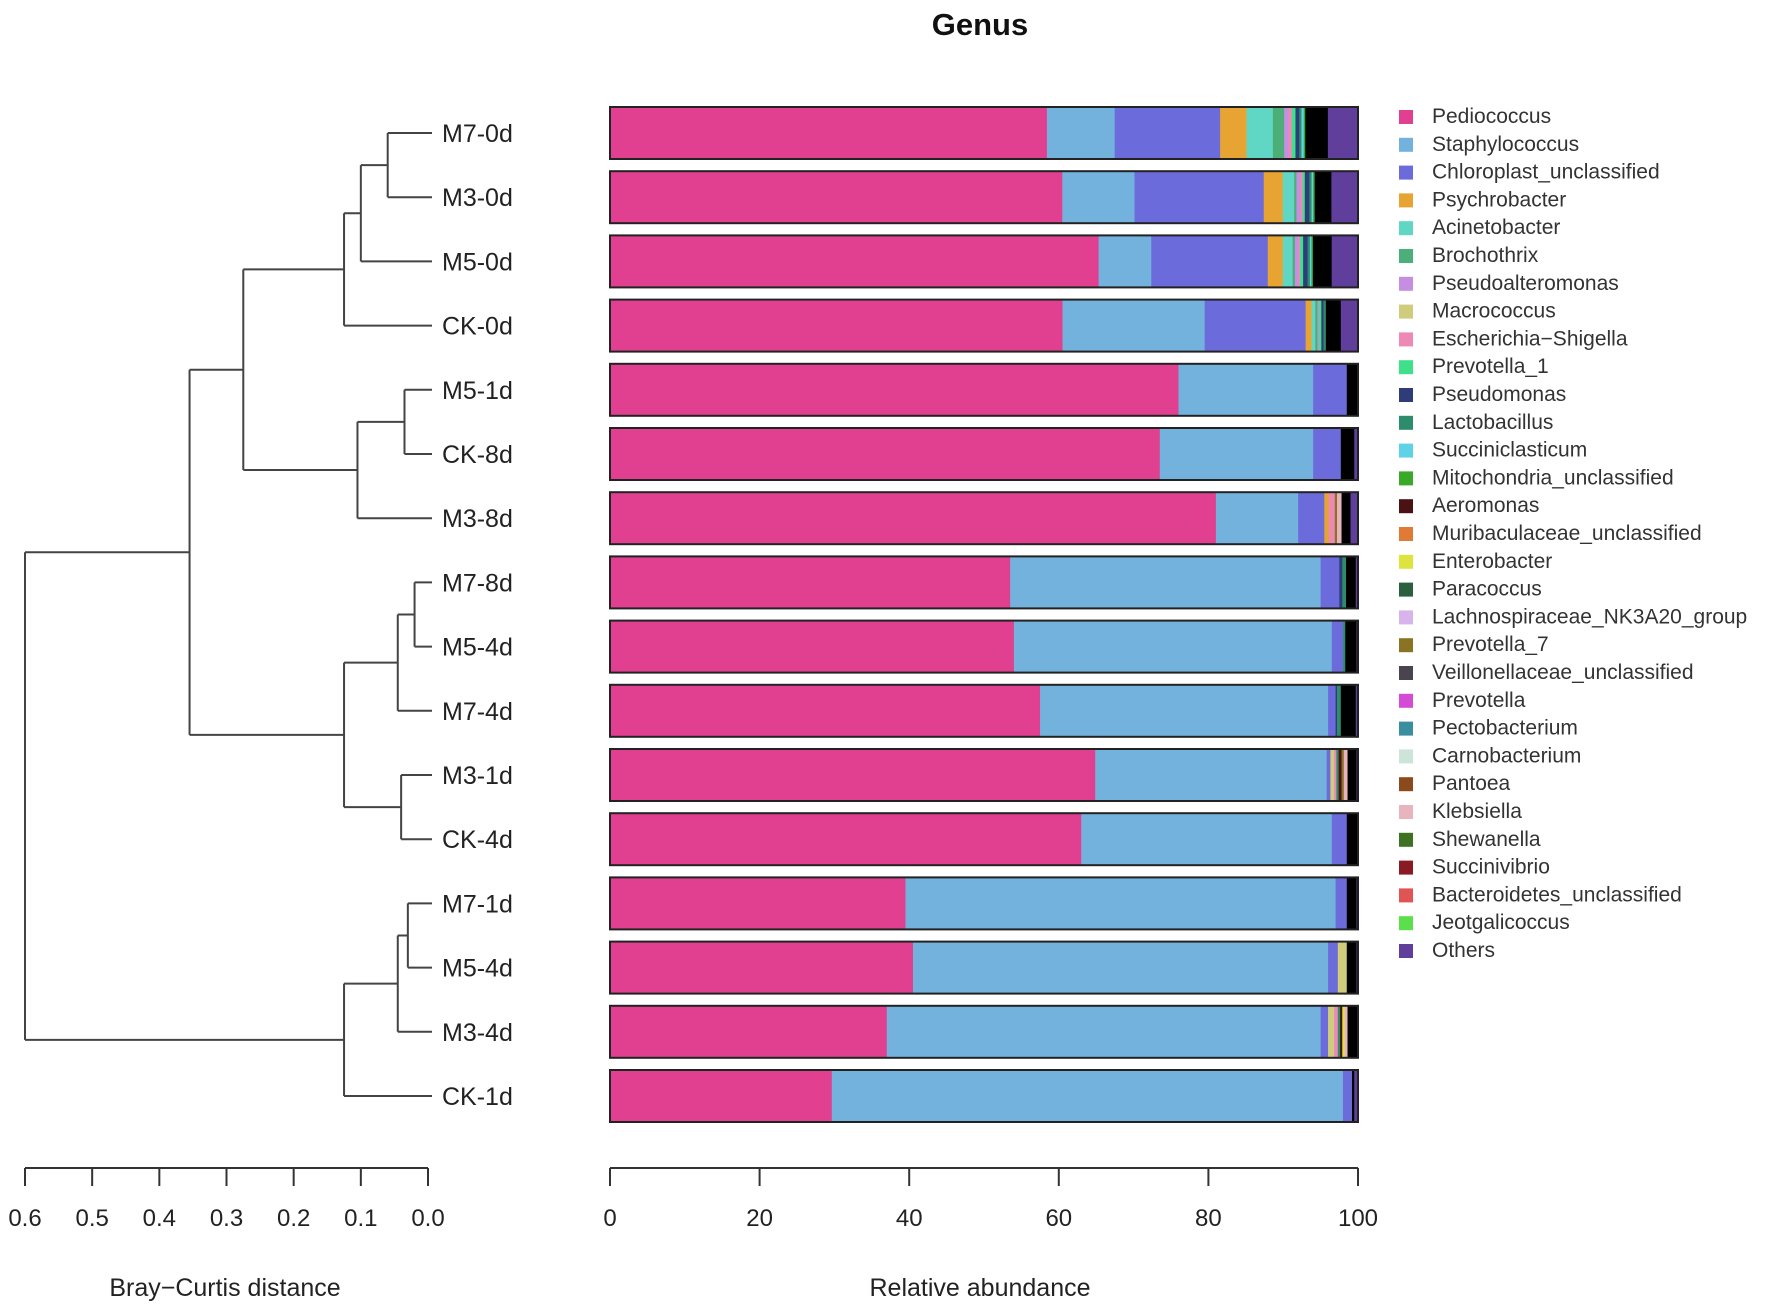 This screenshot has width=1772, height=1313. What do you see at coordinates (1513, 338) in the screenshot?
I see `legend-entry: Escherichia−Shigella` at bounding box center [1513, 338].